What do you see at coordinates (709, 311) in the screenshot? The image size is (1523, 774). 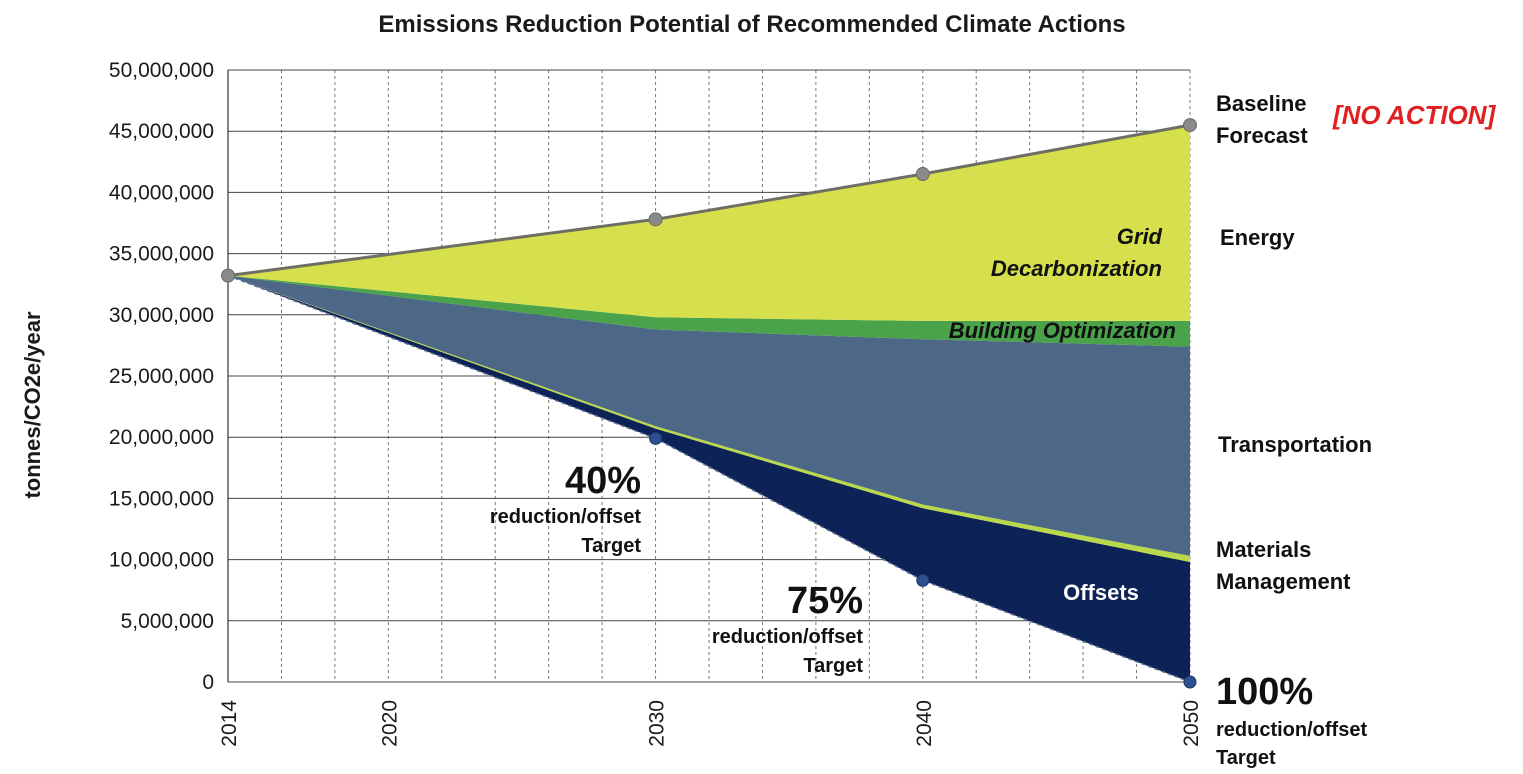 I see `building-optimization-area` at bounding box center [709, 311].